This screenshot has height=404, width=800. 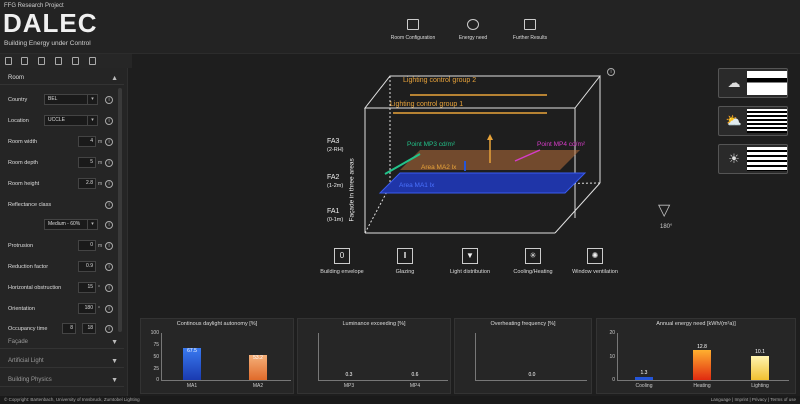 I want to click on x-label: MP3, so click(x=349, y=386).